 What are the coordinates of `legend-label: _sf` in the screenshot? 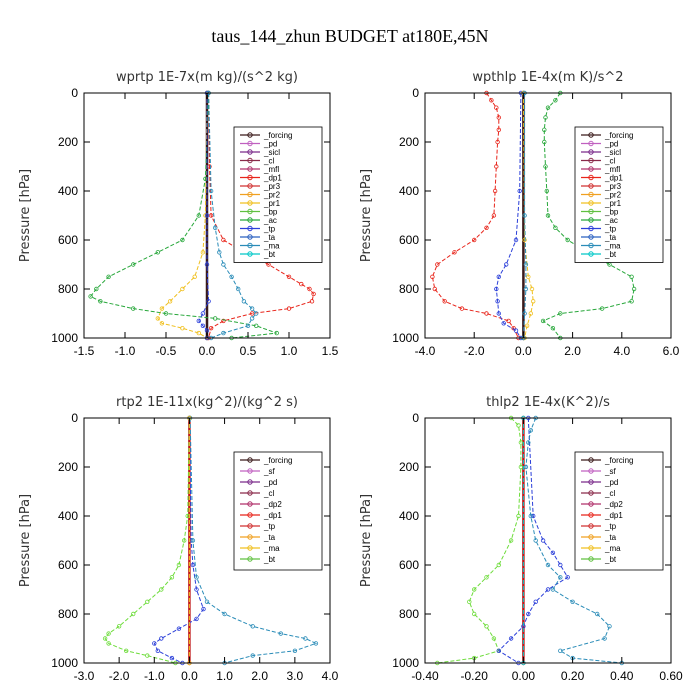 It's located at (269, 471).